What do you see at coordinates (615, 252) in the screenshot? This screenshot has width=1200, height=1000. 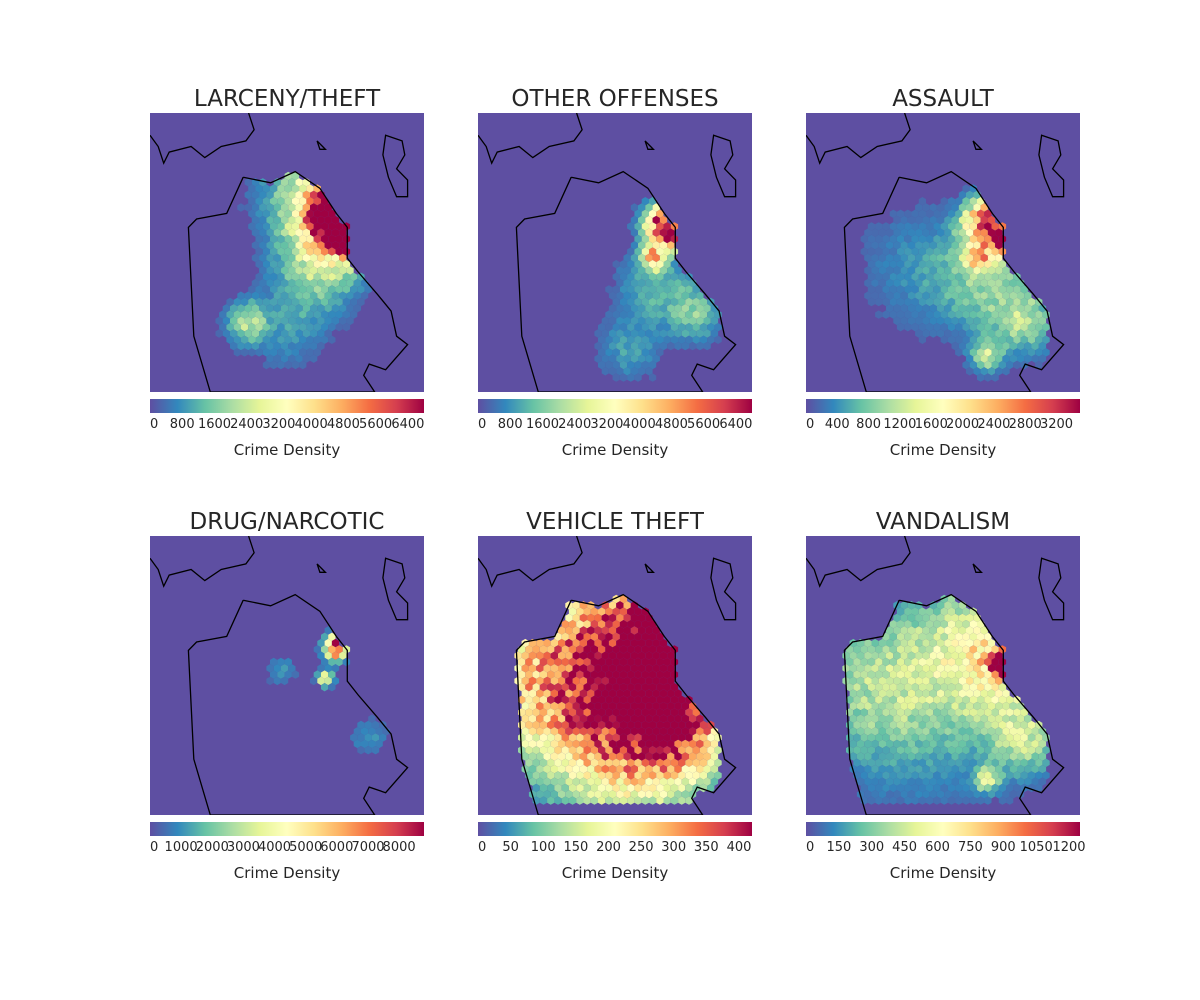 I see `hexbin-map` at bounding box center [615, 252].